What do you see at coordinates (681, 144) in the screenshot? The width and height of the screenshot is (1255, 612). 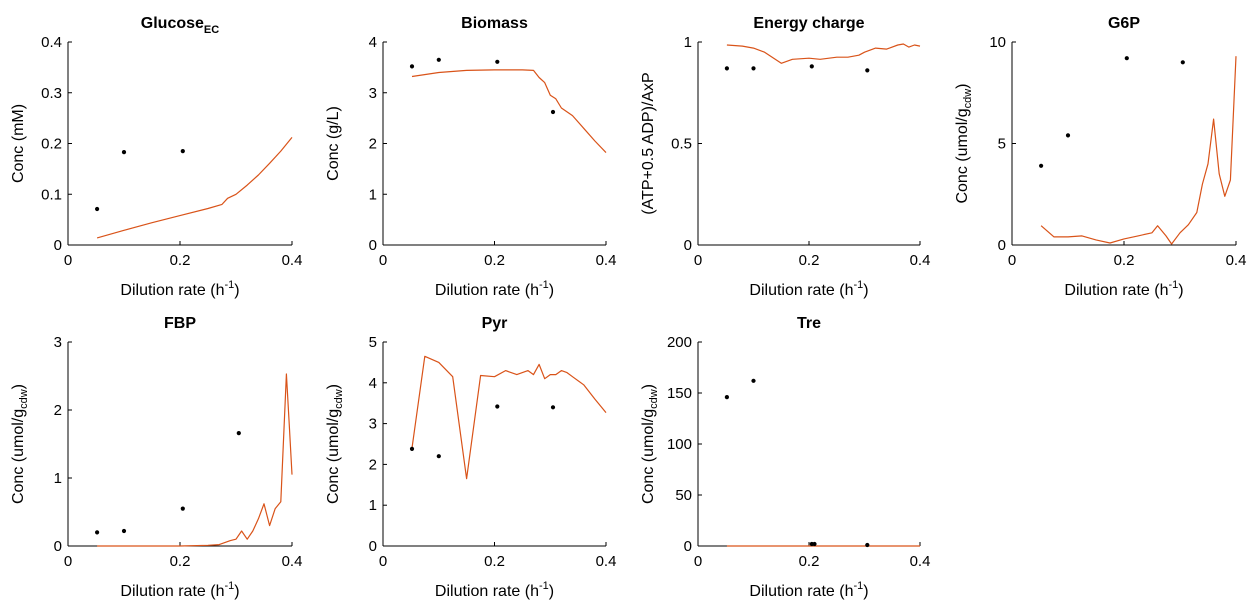 I see `y-tick-label: 0.5` at bounding box center [681, 144].